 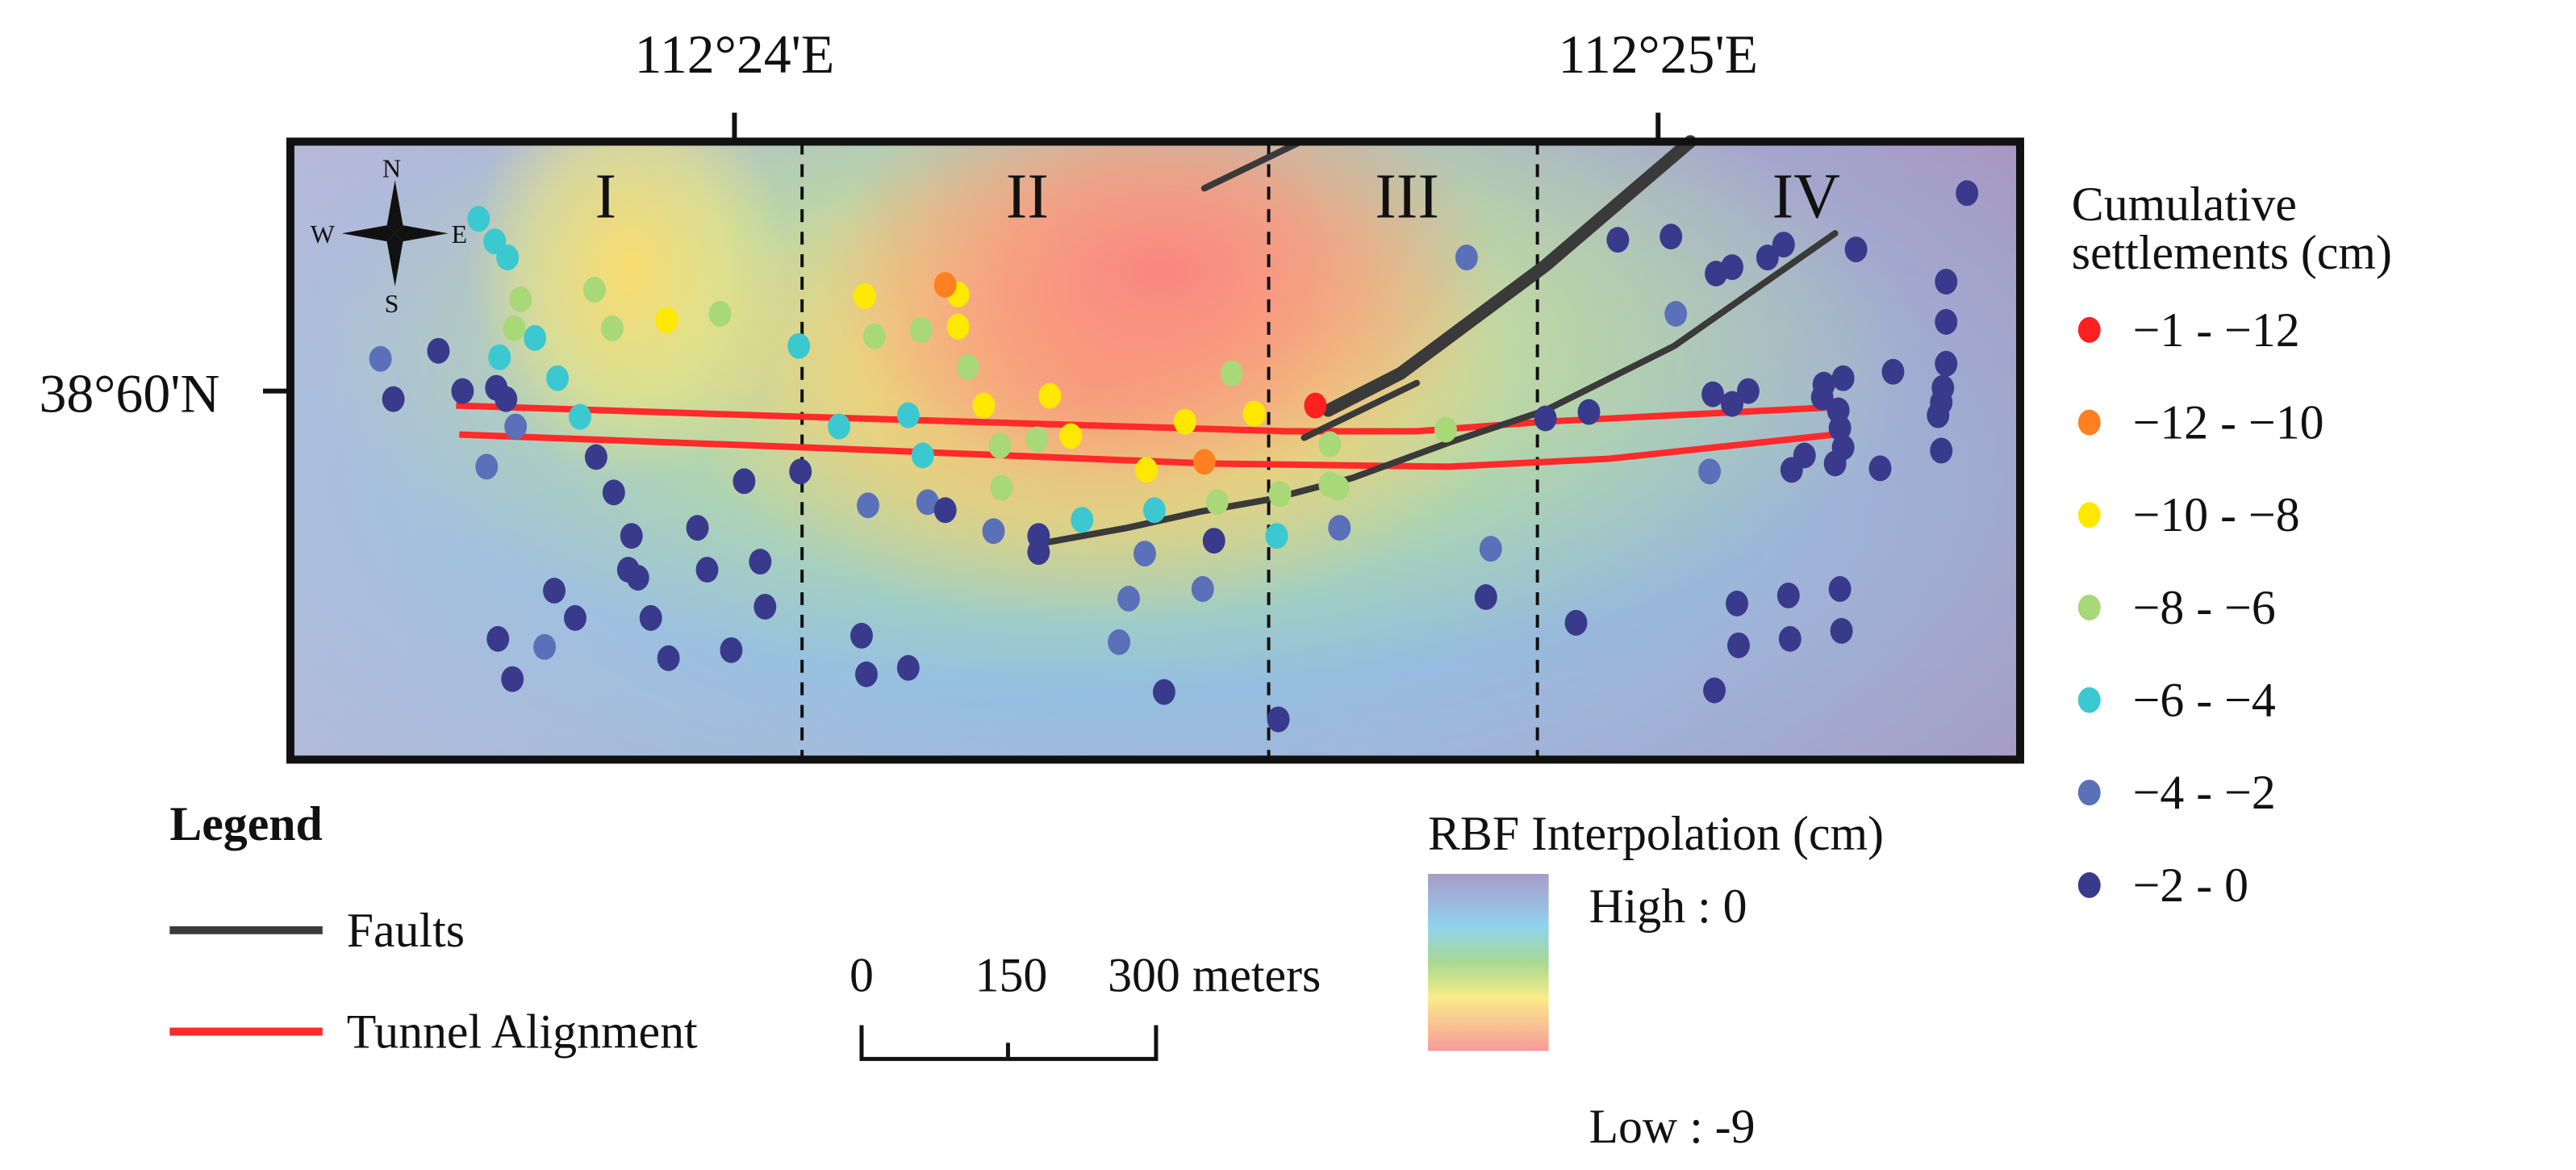 What do you see at coordinates (2204, 700) in the screenshot?
I see `legend-class-label: −6 - −4` at bounding box center [2204, 700].